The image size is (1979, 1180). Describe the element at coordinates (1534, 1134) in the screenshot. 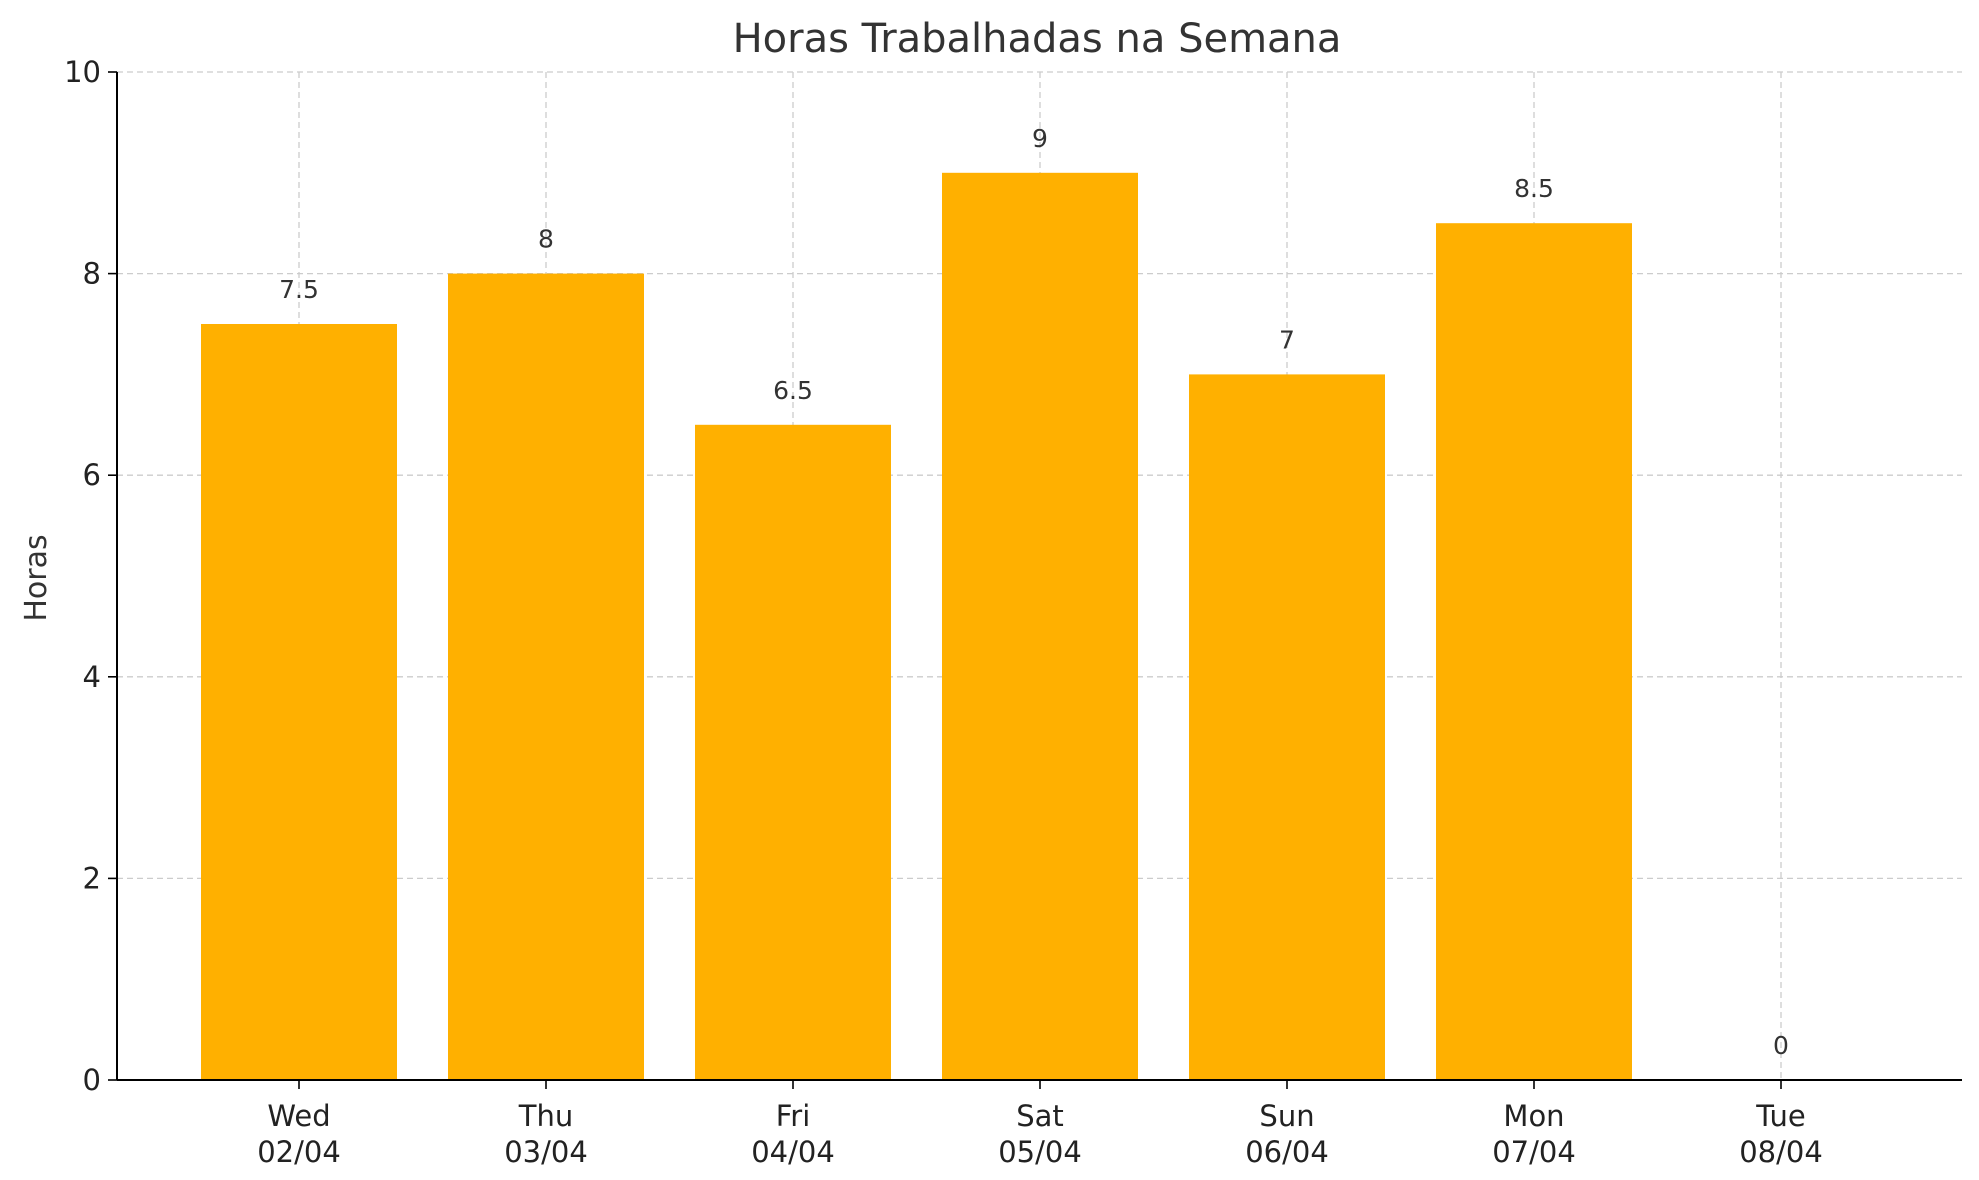

I see `x-tick-label: Mon 07/04` at that location.